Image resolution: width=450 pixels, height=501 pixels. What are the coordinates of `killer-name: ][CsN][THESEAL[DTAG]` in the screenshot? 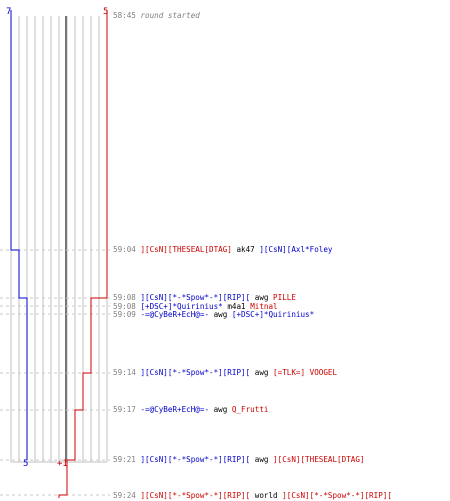 It's located at (186, 249).